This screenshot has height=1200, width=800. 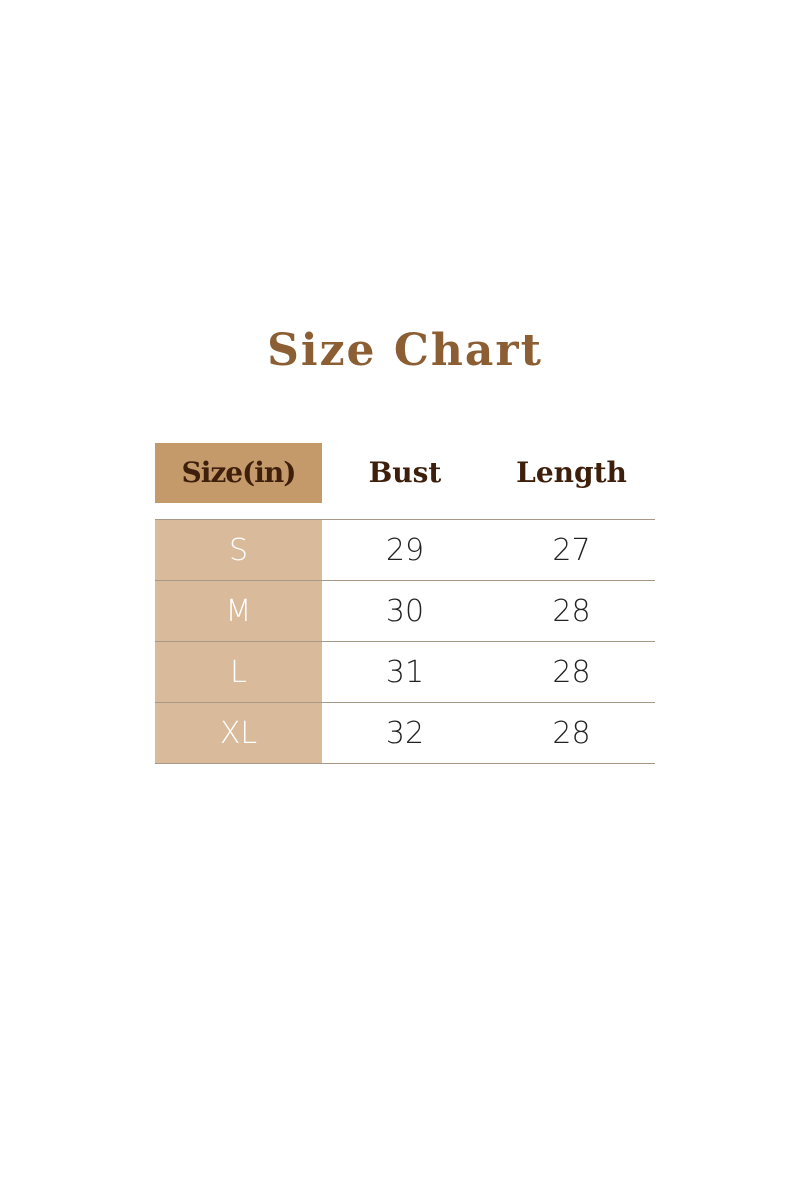 I want to click on bust-cell: 32, so click(x=405, y=733).